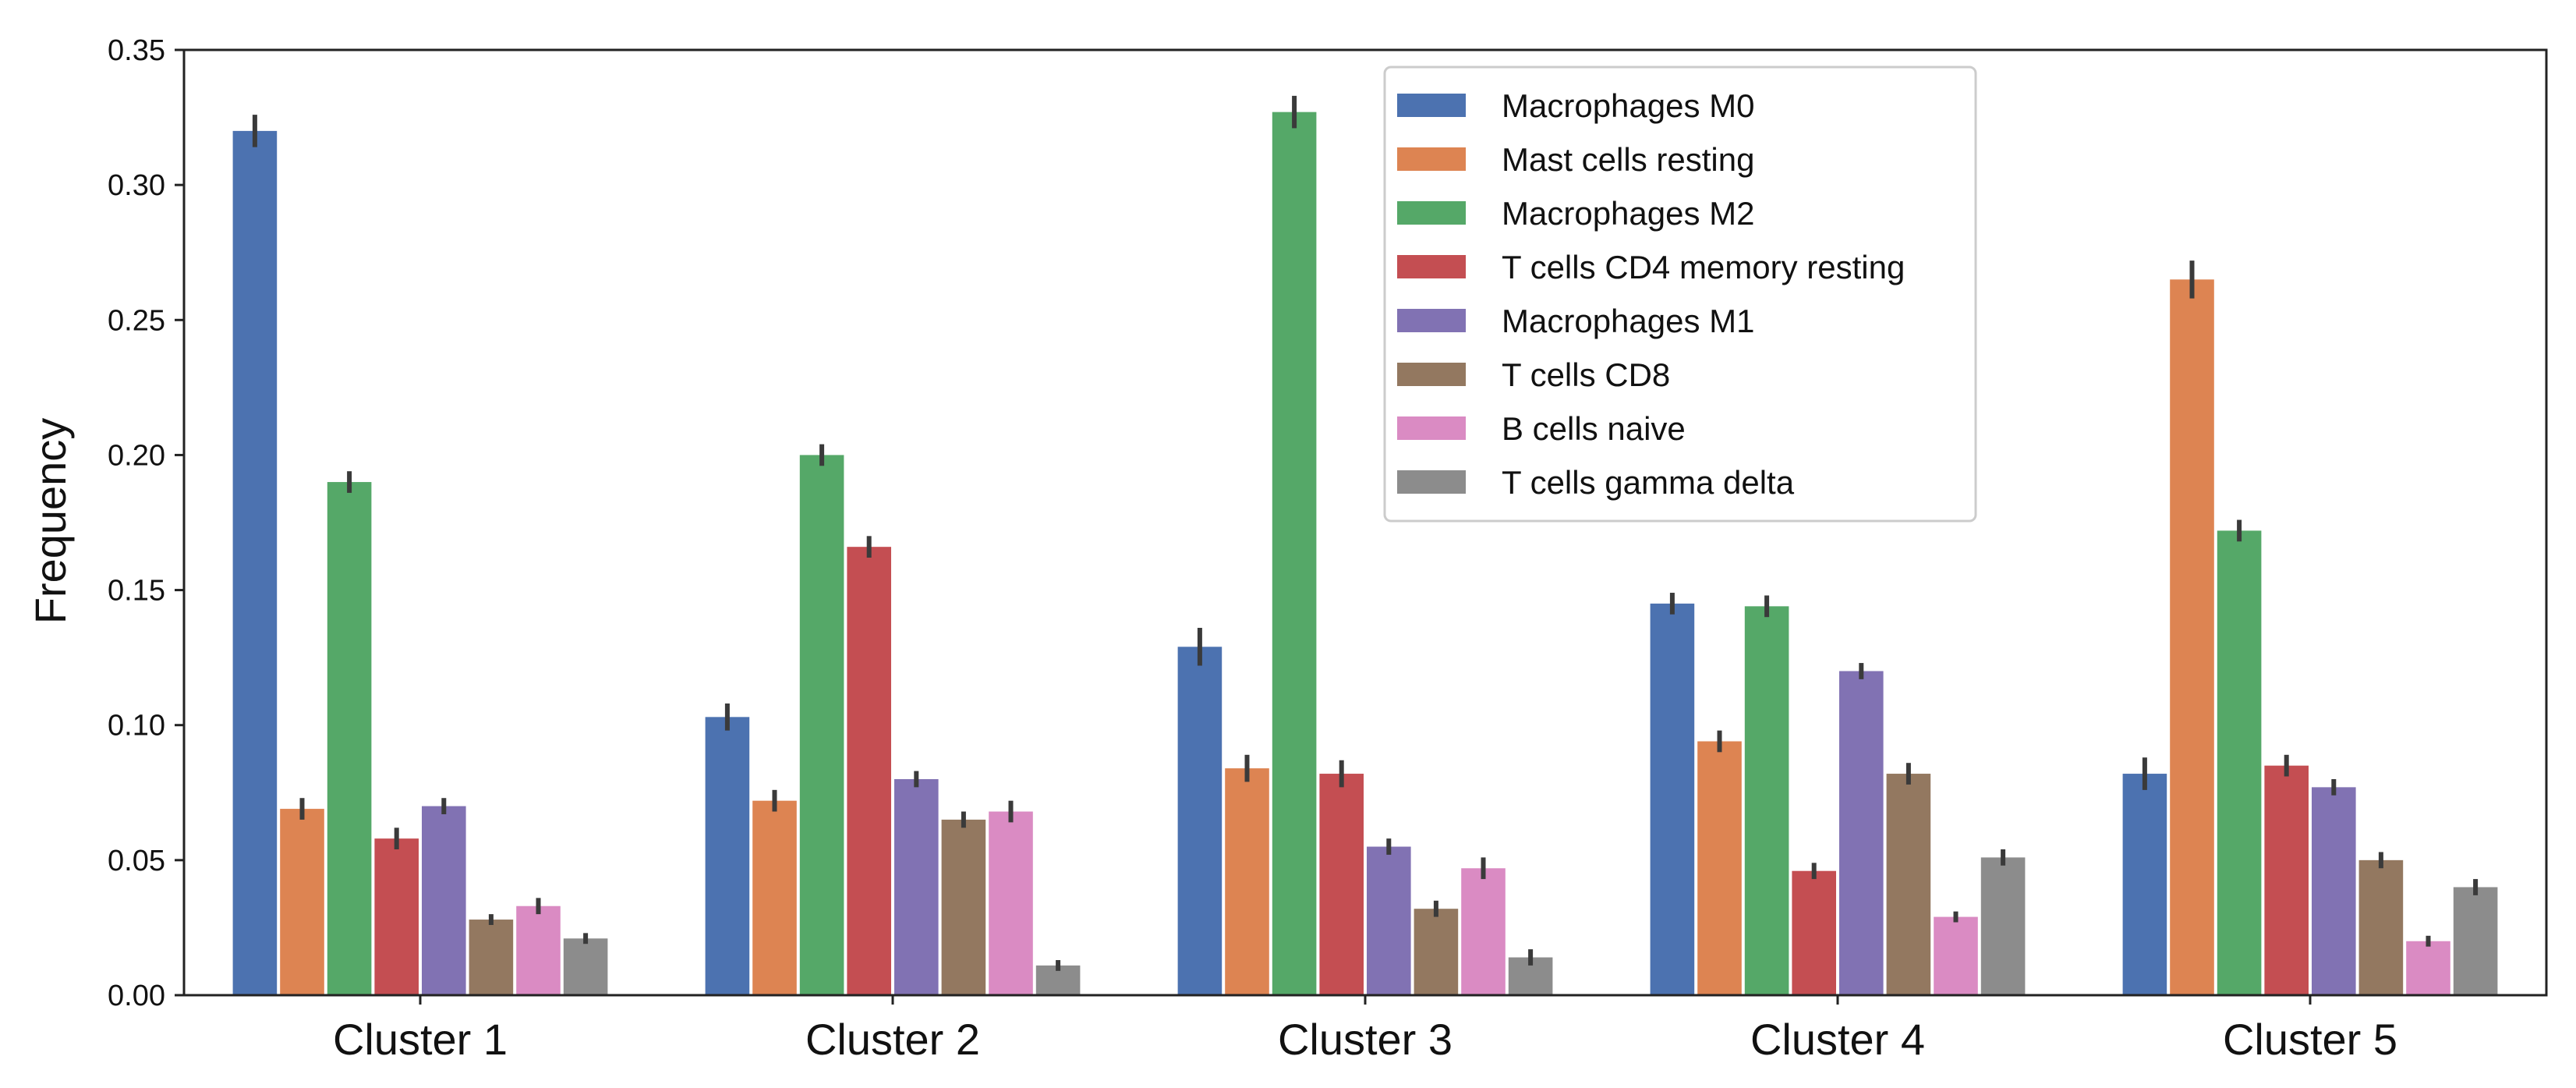 The height and width of the screenshot is (1088, 2576). Describe the element at coordinates (136, 726) in the screenshot. I see `y-tick-label: 0.10` at that location.